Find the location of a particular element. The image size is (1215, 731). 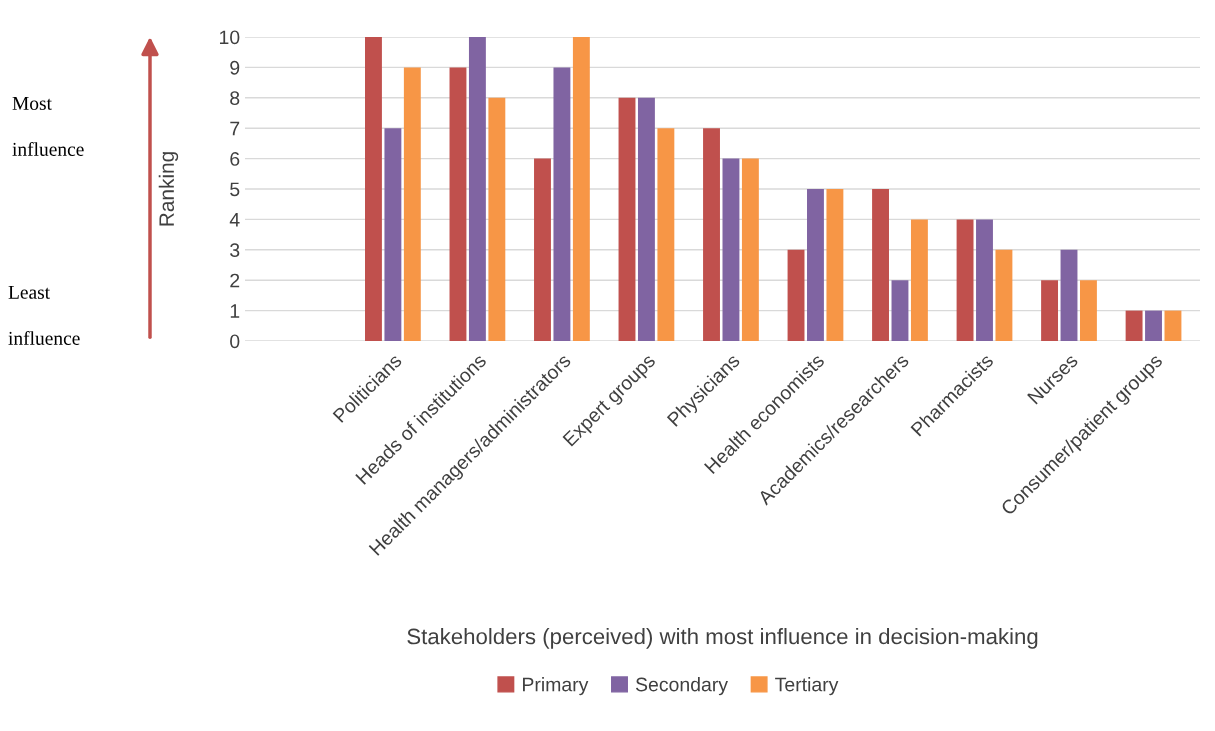

y-tick-label: 2 is located at coordinates (235, 280).